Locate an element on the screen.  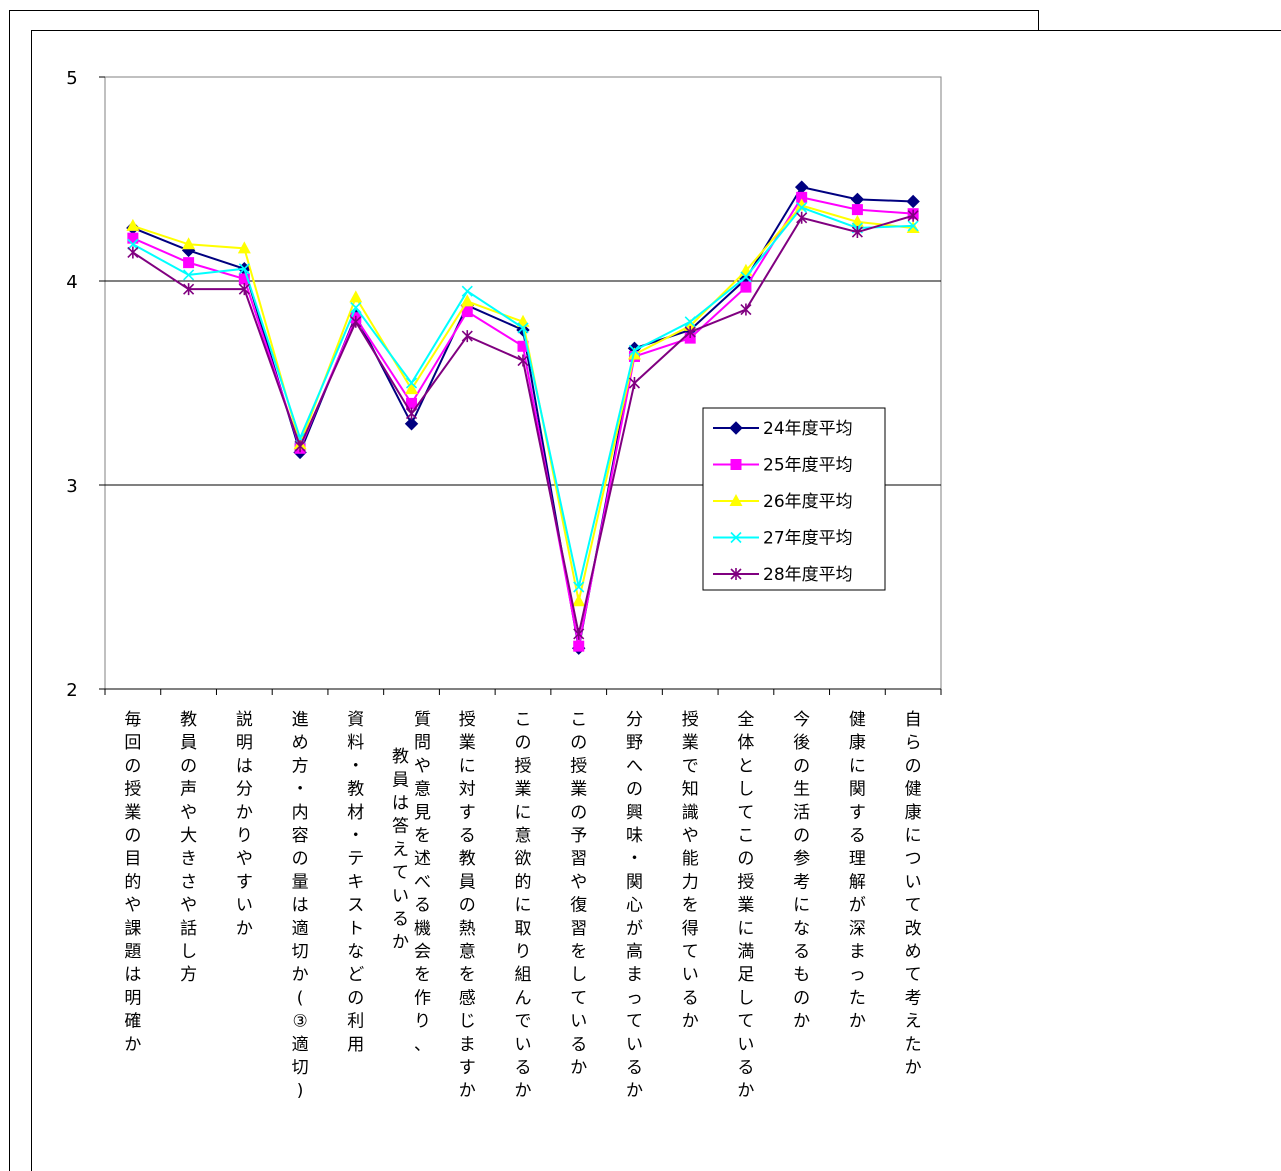
x-category-char: は is located at coordinates (300, 906).